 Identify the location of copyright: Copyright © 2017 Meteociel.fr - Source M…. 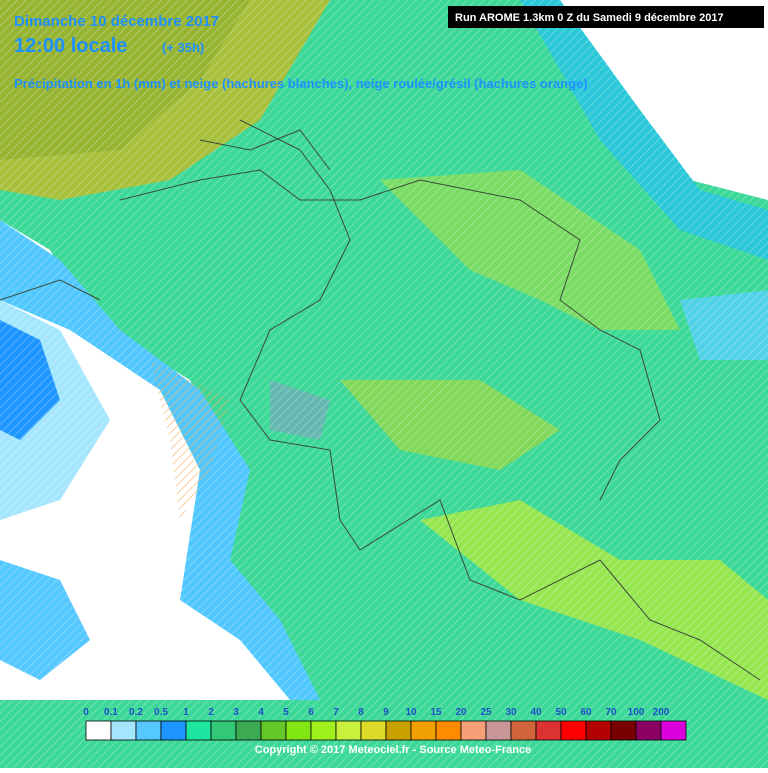
(393, 750).